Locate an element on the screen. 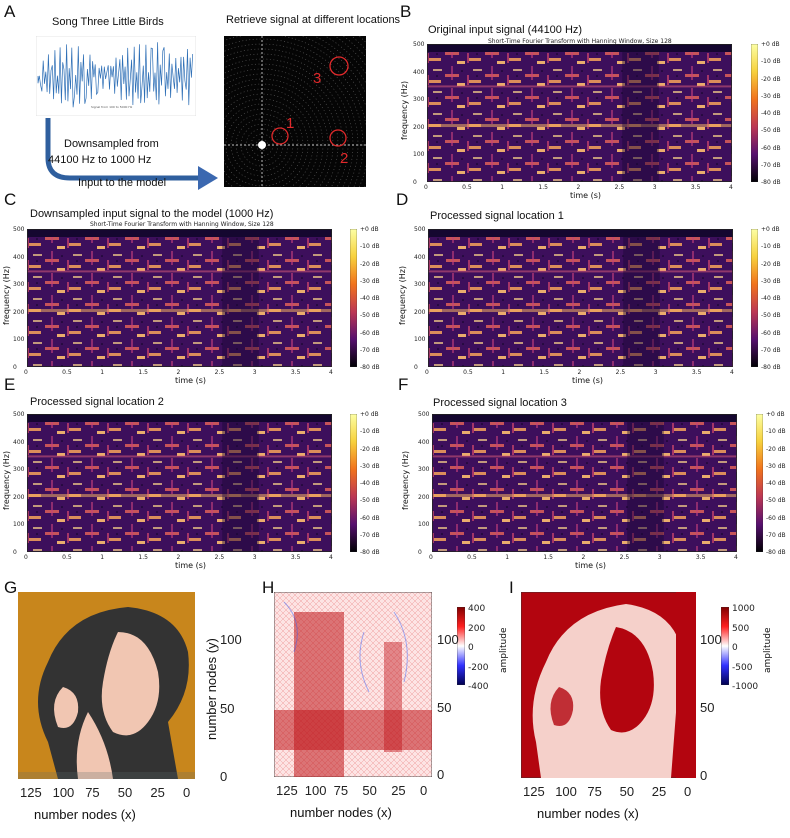  colorbar-tick-b: -50 dB is located at coordinates (771, 131).